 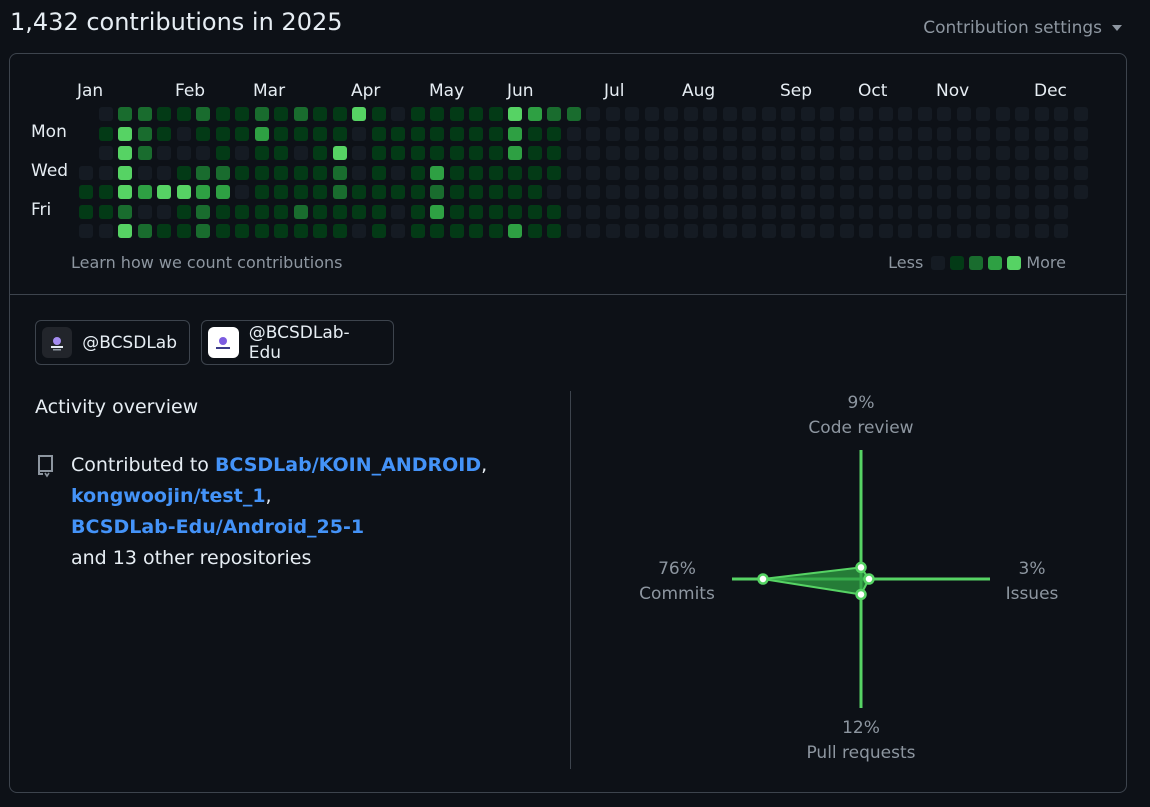 What do you see at coordinates (348, 465) in the screenshot?
I see `repo-link: BCSDLab/KOIN_ANDROID` at bounding box center [348, 465].